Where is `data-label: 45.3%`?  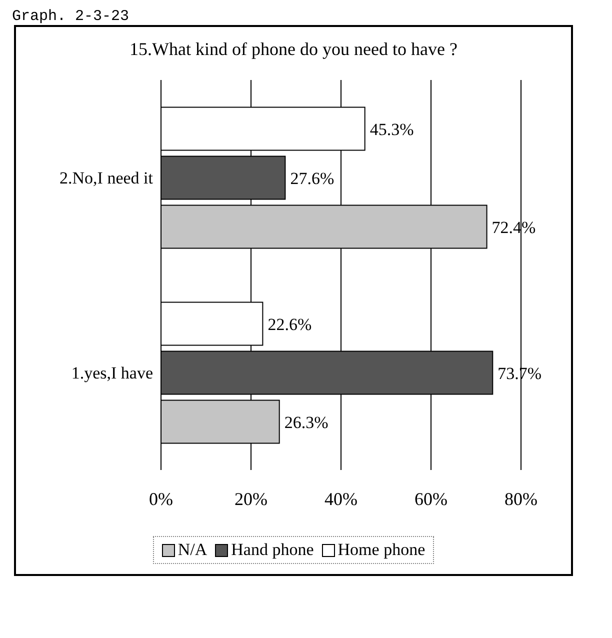 data-label: 45.3% is located at coordinates (392, 129).